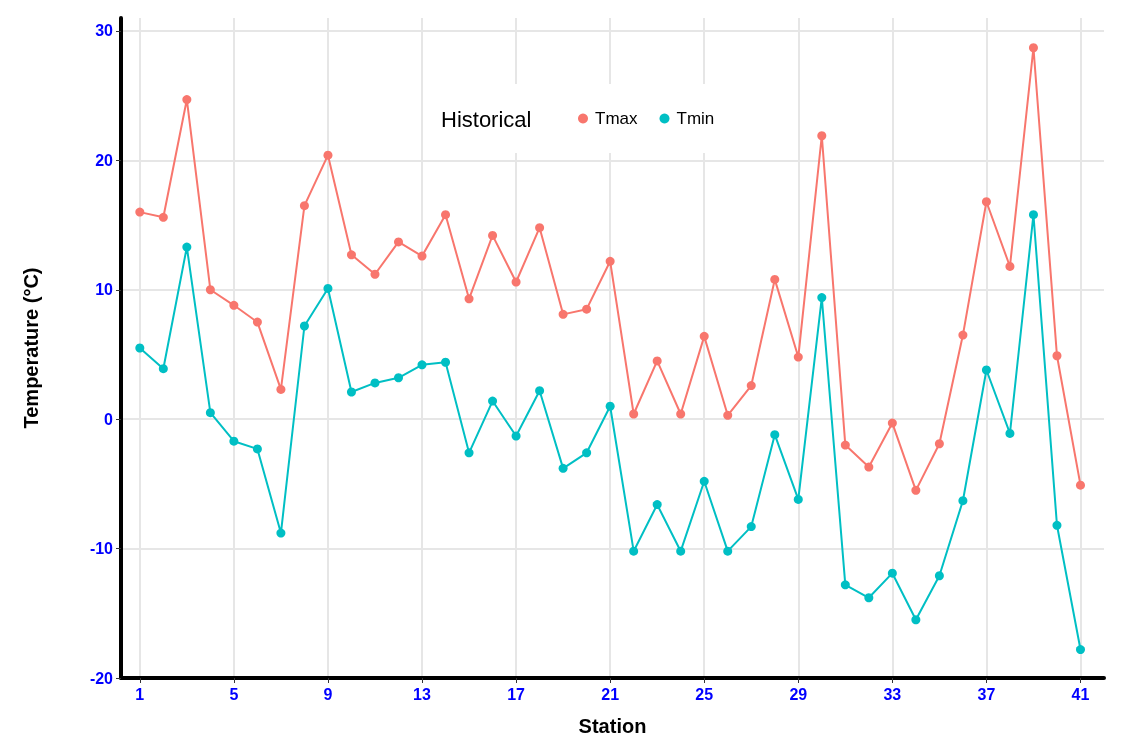 Image resolution: width=1124 pixels, height=749 pixels. What do you see at coordinates (695, 118) in the screenshot?
I see `legend-label: Tmin` at bounding box center [695, 118].